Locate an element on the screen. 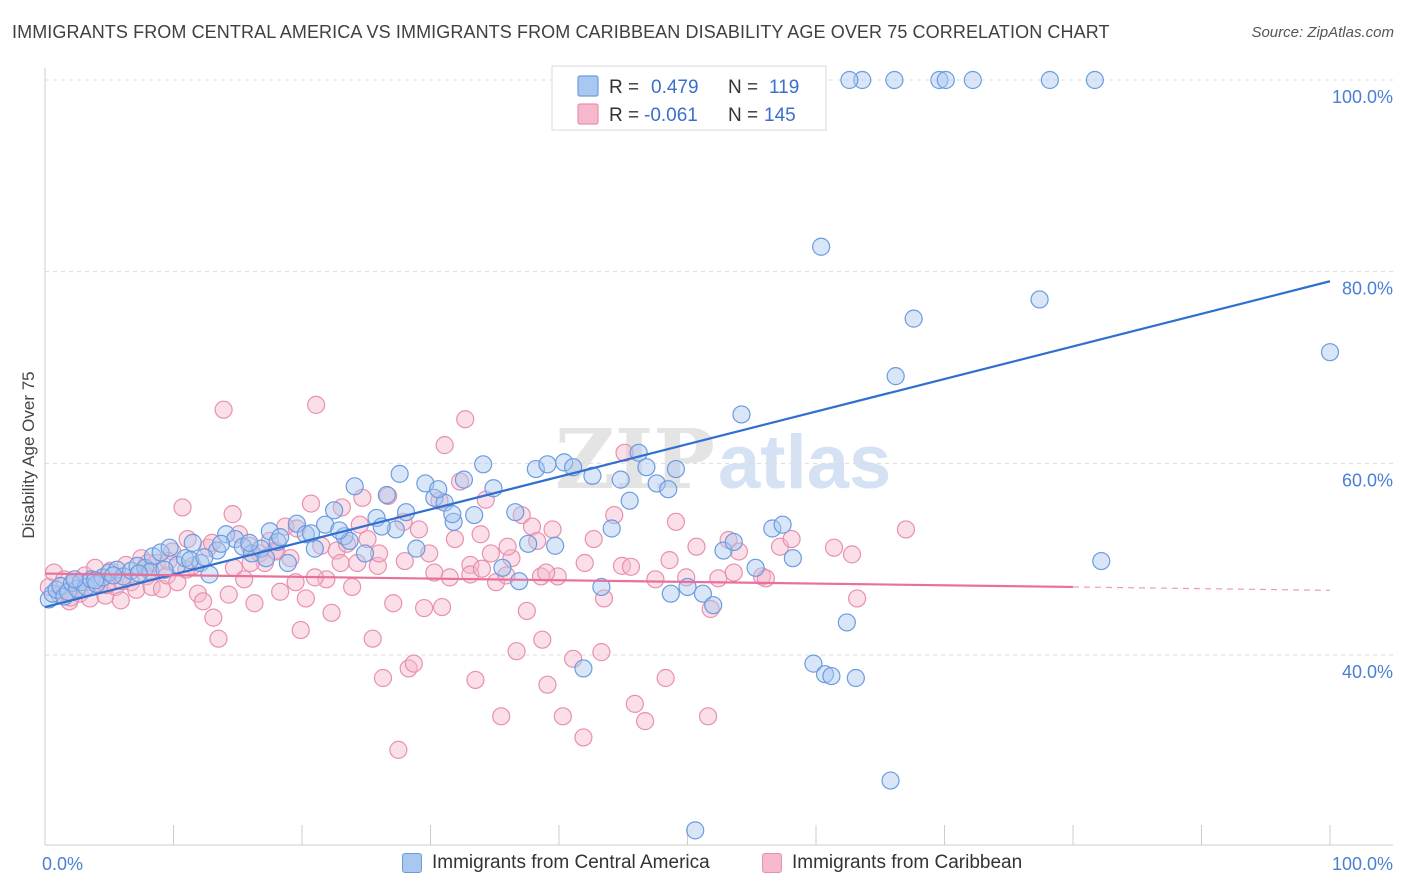  bottom-legend-pink-swatch is located at coordinates (772, 863).